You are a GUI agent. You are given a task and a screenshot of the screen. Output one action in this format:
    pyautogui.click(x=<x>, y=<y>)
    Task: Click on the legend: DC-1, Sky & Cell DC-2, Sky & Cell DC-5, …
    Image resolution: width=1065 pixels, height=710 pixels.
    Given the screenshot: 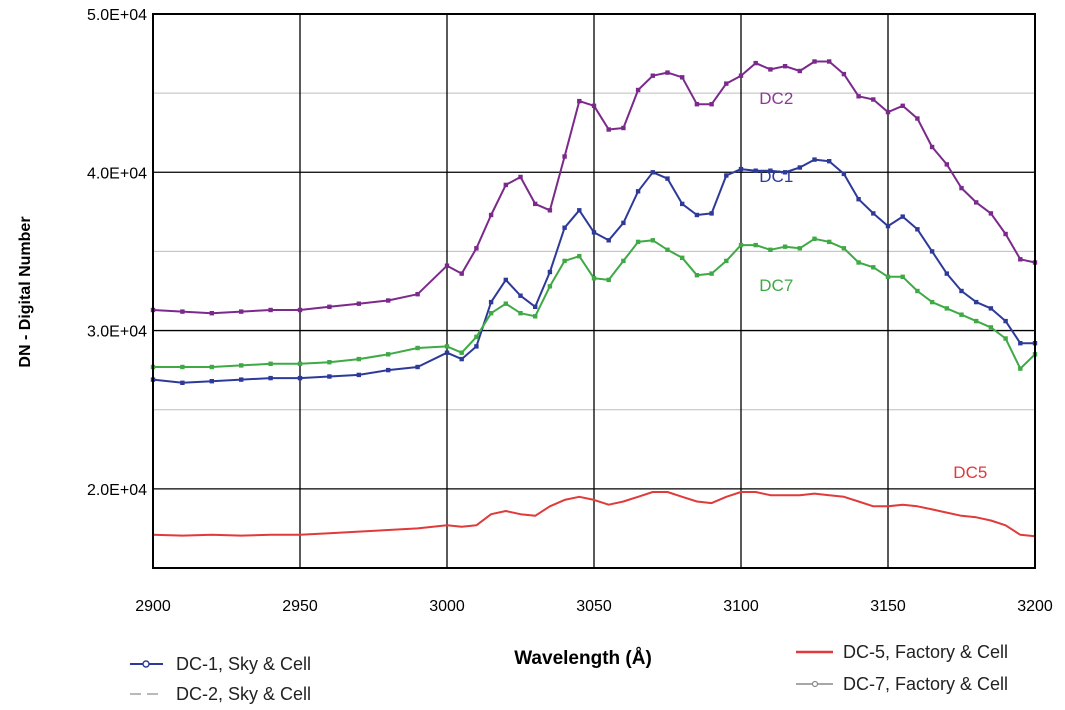 What is the action you would take?
    pyautogui.click(x=569, y=673)
    